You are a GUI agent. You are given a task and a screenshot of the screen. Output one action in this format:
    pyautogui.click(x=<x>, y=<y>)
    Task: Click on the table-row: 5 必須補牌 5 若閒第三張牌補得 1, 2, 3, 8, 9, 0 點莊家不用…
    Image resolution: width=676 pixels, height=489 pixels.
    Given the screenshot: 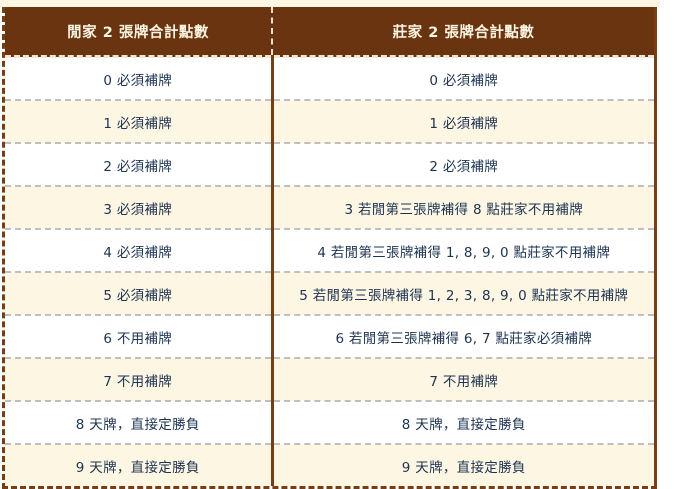 What is the action you would take?
    pyautogui.click(x=329, y=294)
    